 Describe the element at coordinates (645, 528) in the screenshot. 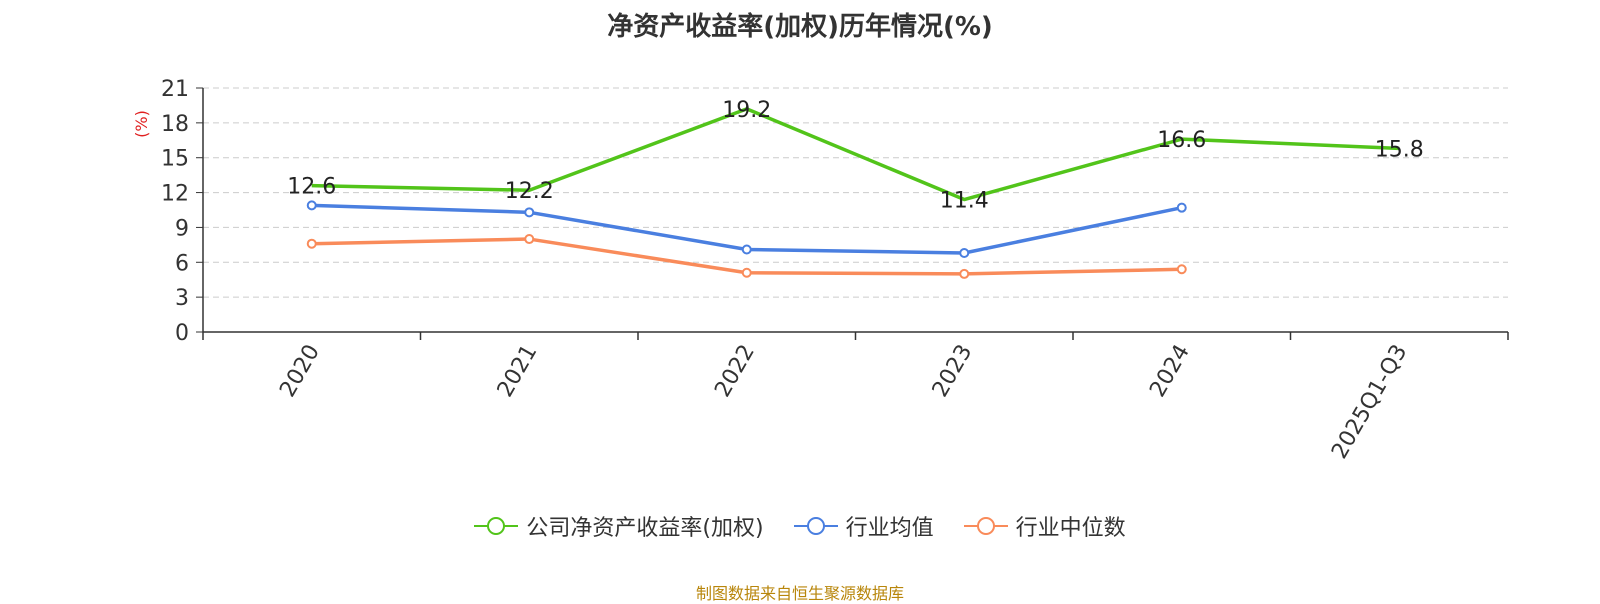

I see `legend-label: 公司净资产收益率(加权)` at that location.